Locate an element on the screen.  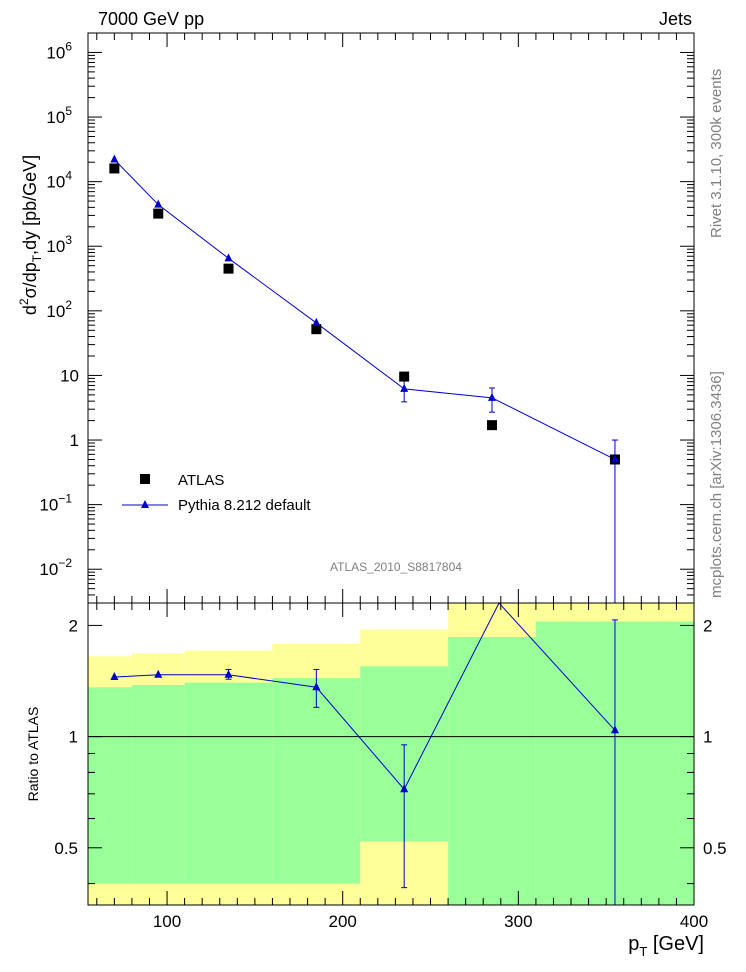
main-y-label: d2σ/dpT,dy [pb/GeV] is located at coordinates (30, 235).